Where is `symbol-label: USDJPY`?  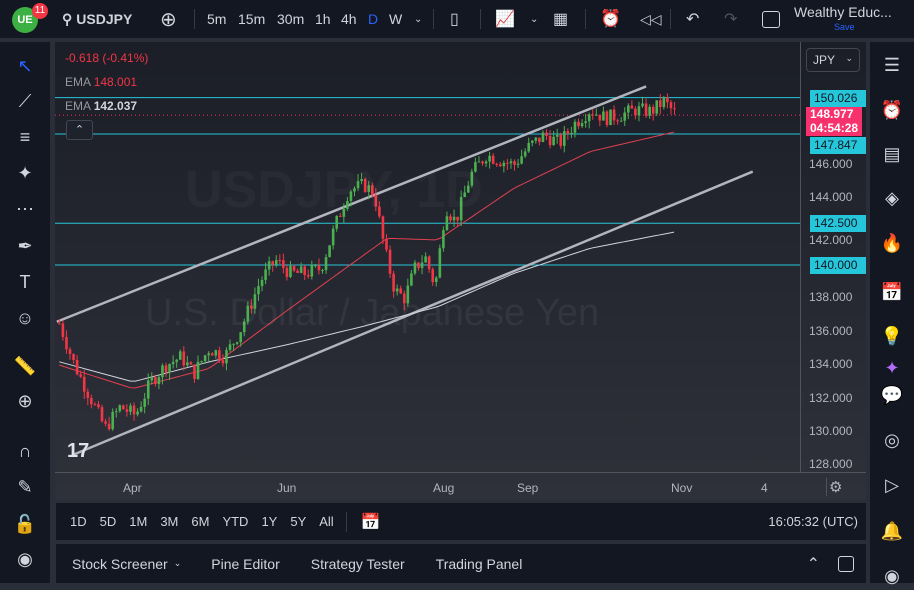 symbol-label: USDJPY is located at coordinates (104, 19).